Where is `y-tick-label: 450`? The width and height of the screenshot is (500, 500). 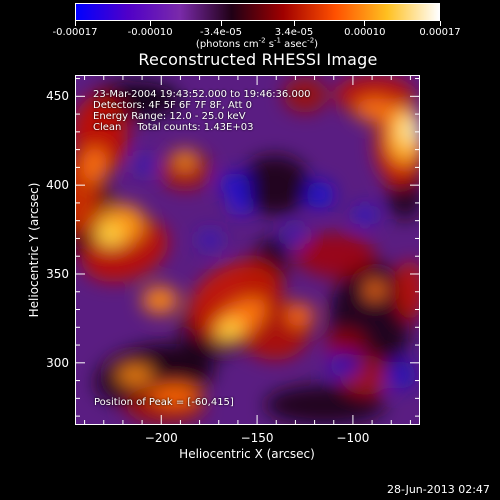
y-tick-label: 450 is located at coordinates (57, 96).